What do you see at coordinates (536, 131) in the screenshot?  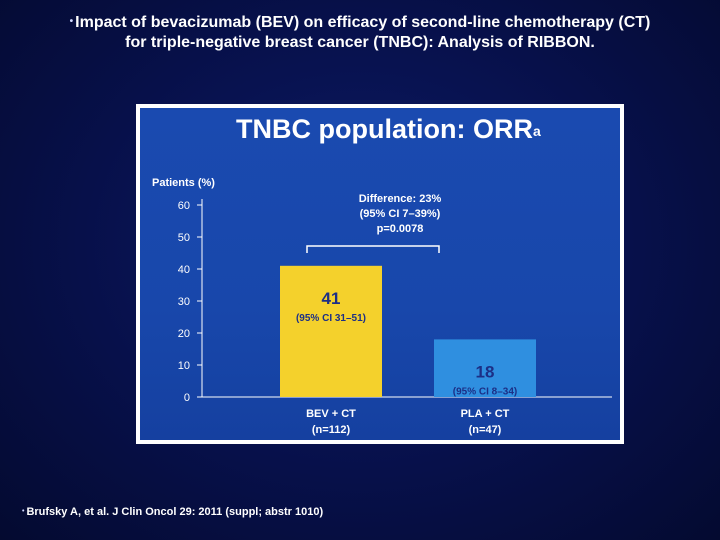 I see `chart-title-superscript: a` at bounding box center [536, 131].